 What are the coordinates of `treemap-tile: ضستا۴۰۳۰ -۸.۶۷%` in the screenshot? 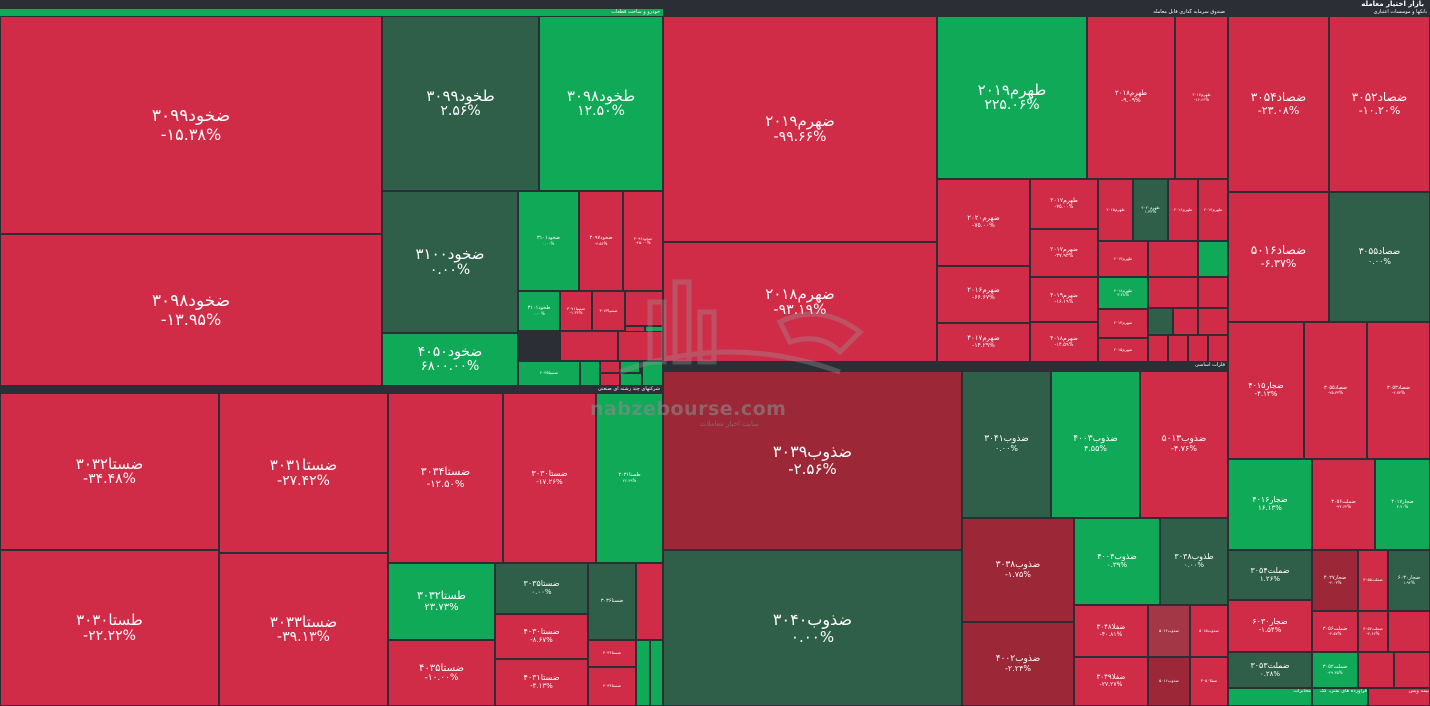 It's located at (541, 636).